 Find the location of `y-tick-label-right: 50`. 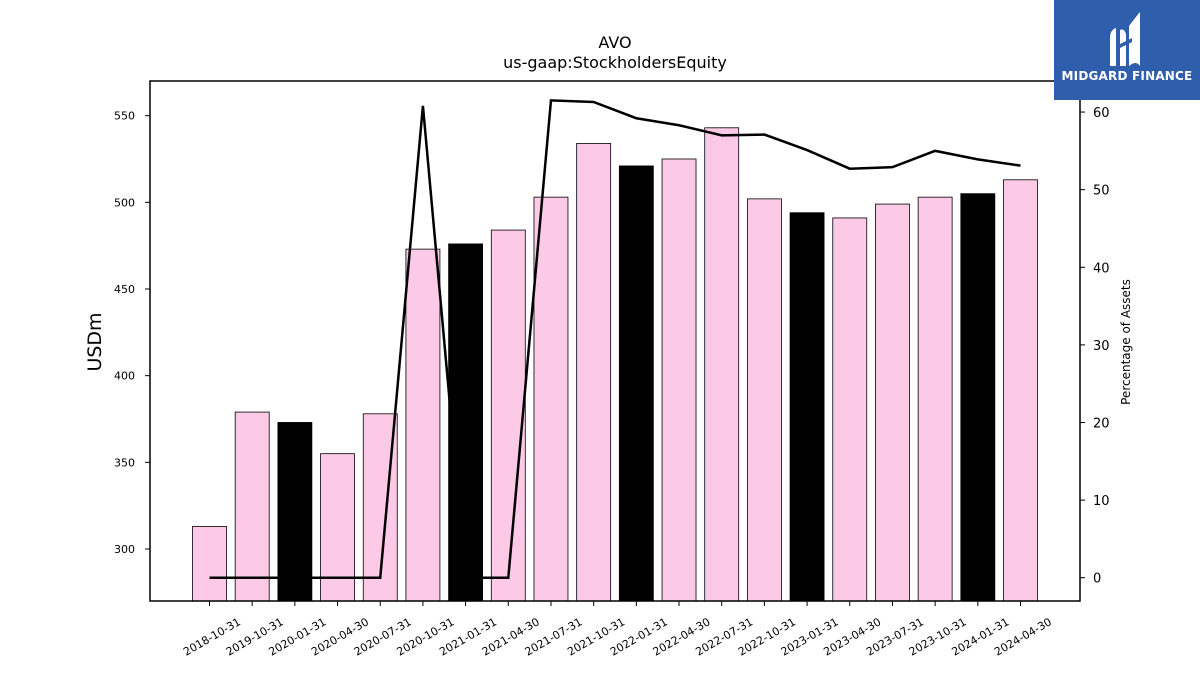

y-tick-label-right: 50 is located at coordinates (1101, 191).